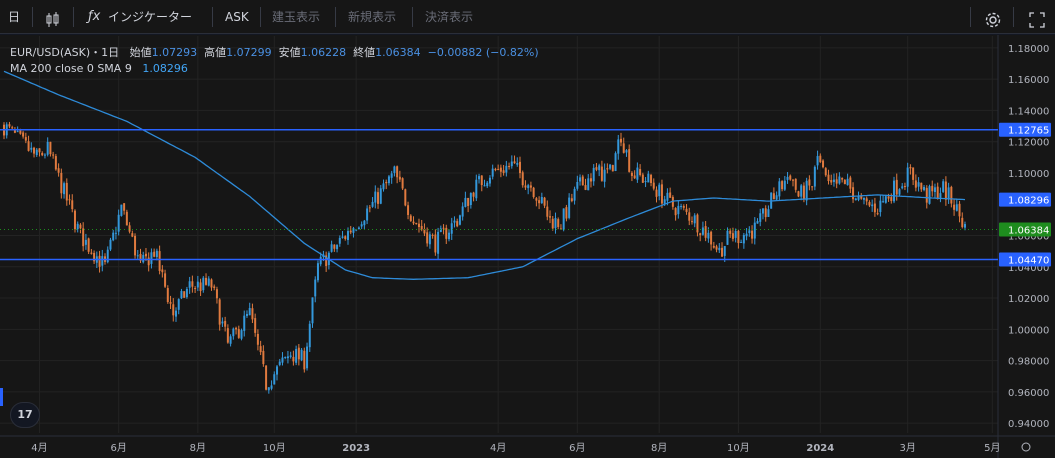  Describe the element at coordinates (296, 17) in the screenshot. I see `show-positions-button: 建玉表示` at that location.